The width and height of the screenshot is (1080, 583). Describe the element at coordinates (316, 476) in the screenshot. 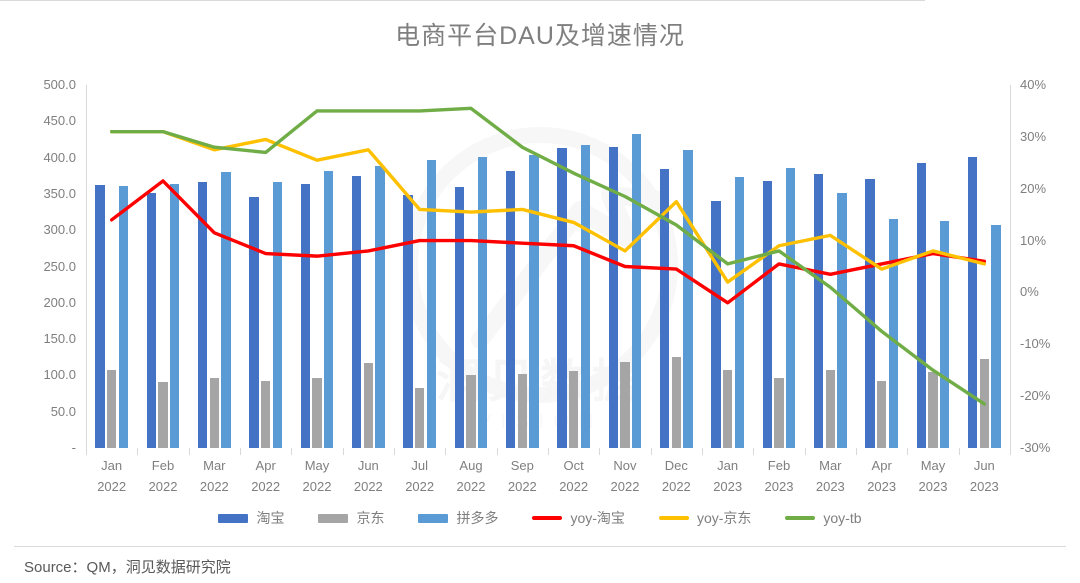

I see `x-axis-label: May 2022` at that location.